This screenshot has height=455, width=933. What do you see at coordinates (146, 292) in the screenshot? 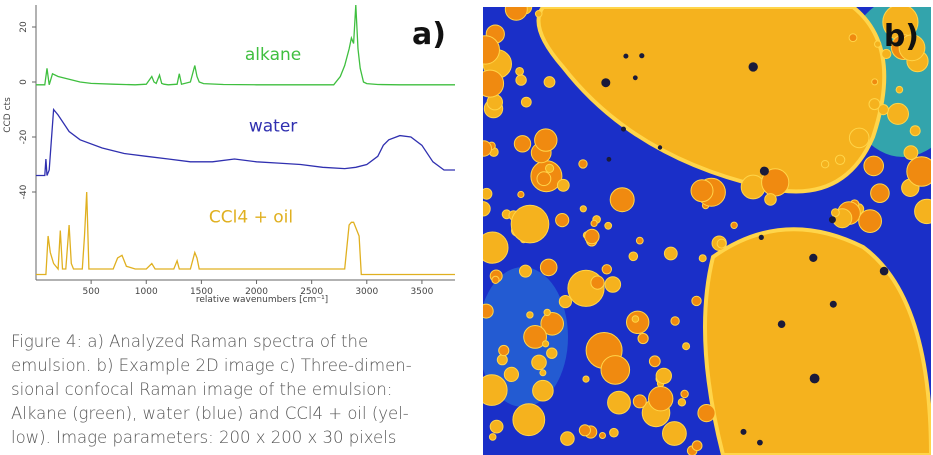
I see `x-tick-label: 1000` at bounding box center [146, 292].